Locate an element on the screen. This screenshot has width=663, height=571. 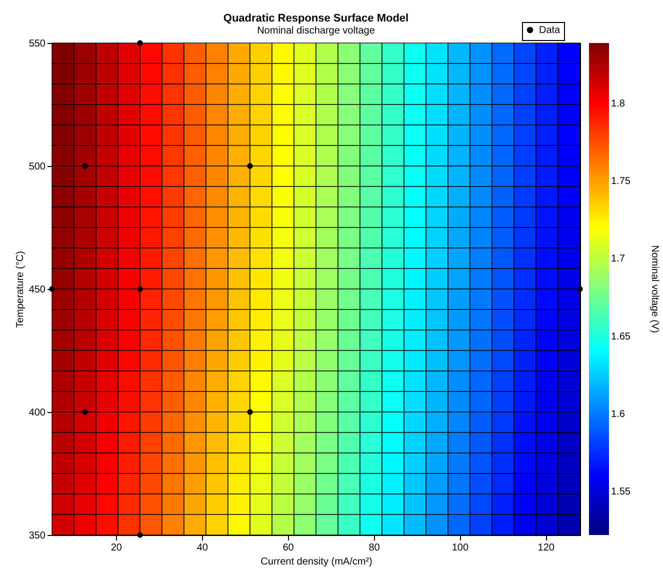
color-bar-label: 1.75 is located at coordinates (621, 182).